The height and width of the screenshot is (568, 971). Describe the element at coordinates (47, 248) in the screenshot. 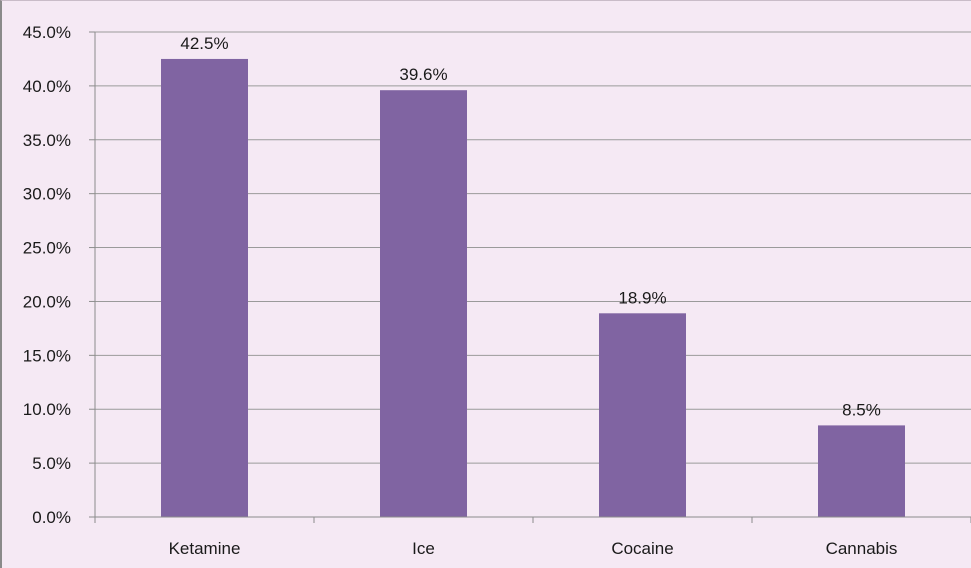

I see `y-tick-label: 25.0%` at that location.